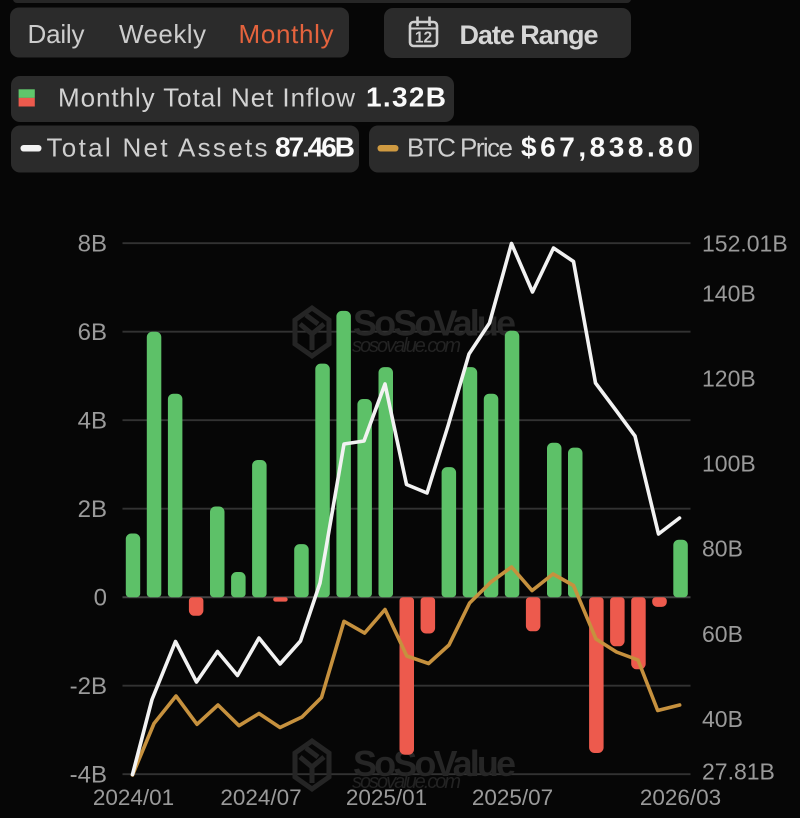 Image resolution: width=800 pixels, height=818 pixels. Describe the element at coordinates (722, 719) in the screenshot. I see `svg-text: 40B` at that location.